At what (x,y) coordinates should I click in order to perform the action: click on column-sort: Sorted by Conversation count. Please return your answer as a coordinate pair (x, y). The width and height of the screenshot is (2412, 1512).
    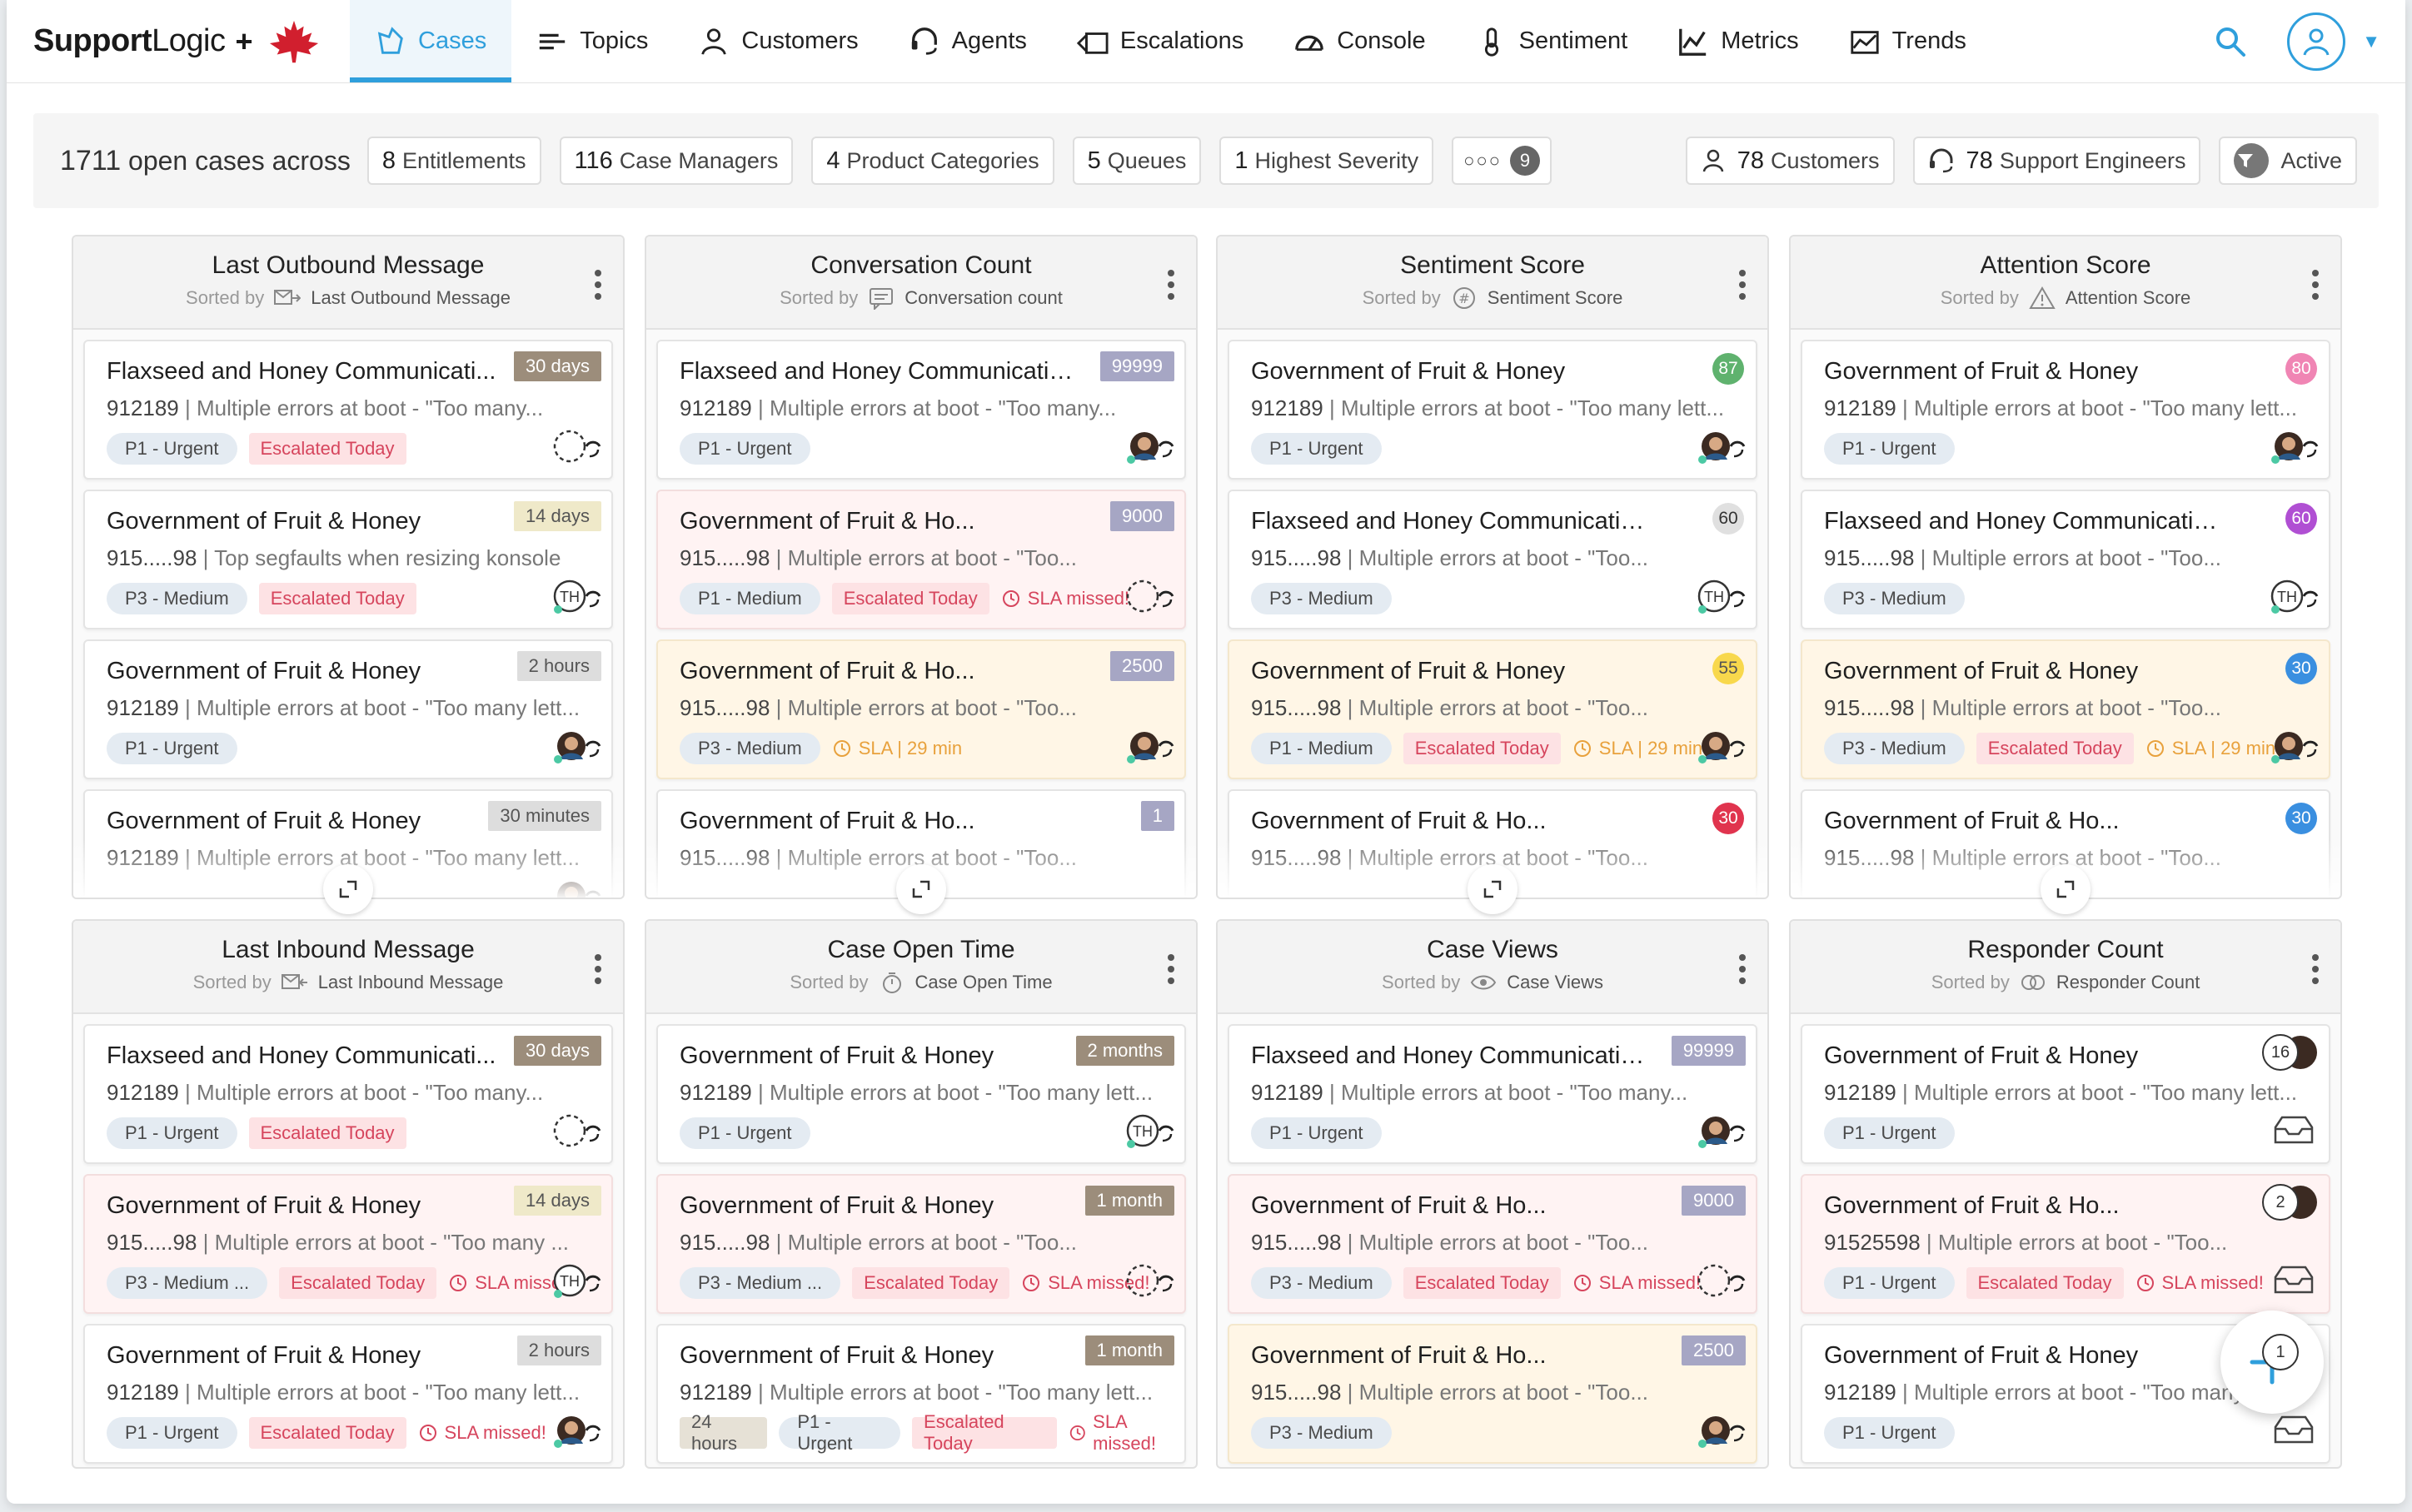
    Looking at the image, I should click on (921, 298).